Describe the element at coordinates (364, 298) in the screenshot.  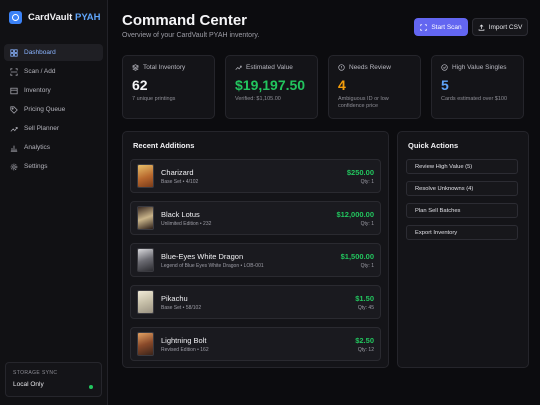
I see `card-price: $1.50` at that location.